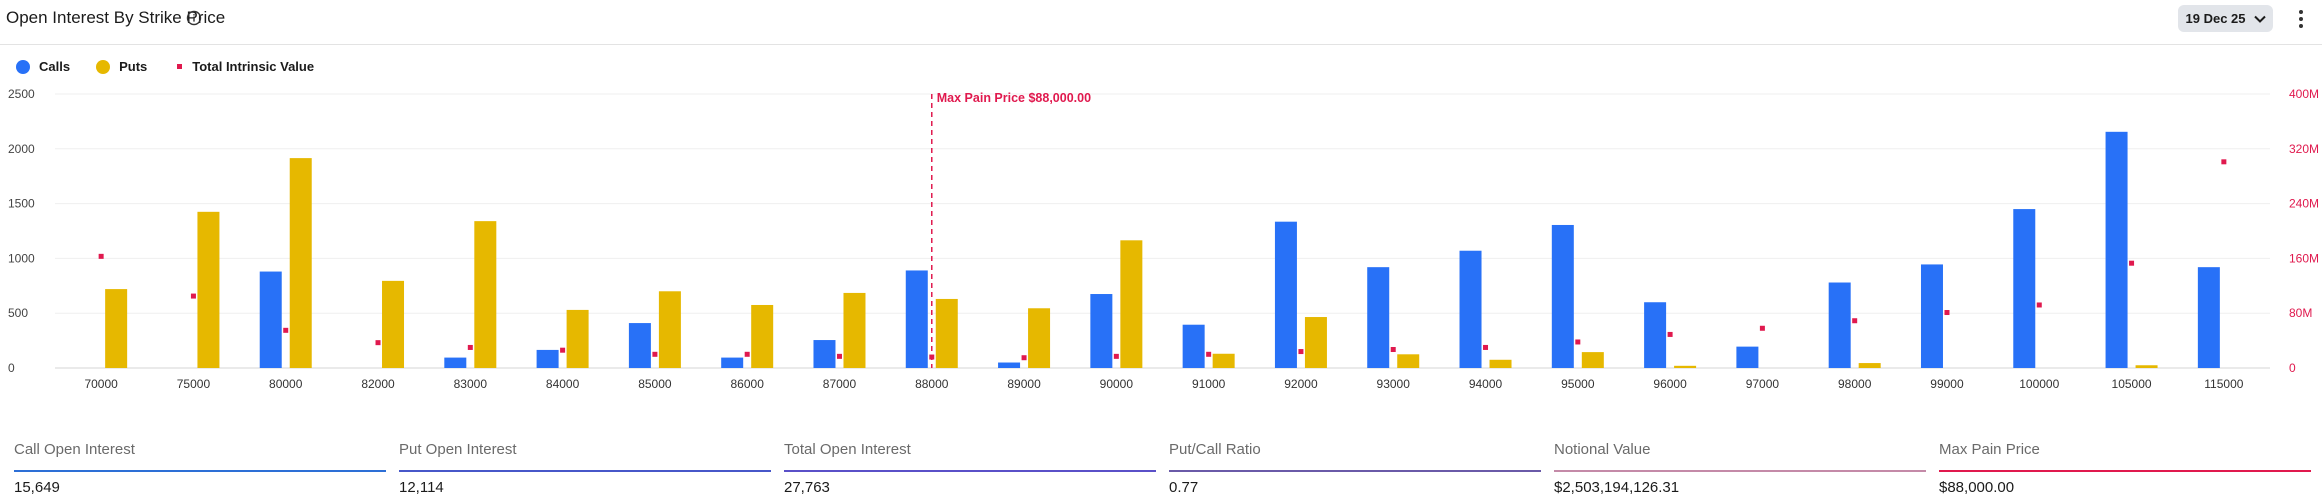 This screenshot has height=504, width=2322. What do you see at coordinates (2304, 94) in the screenshot?
I see `right-axis-tick-label: 400M` at bounding box center [2304, 94].